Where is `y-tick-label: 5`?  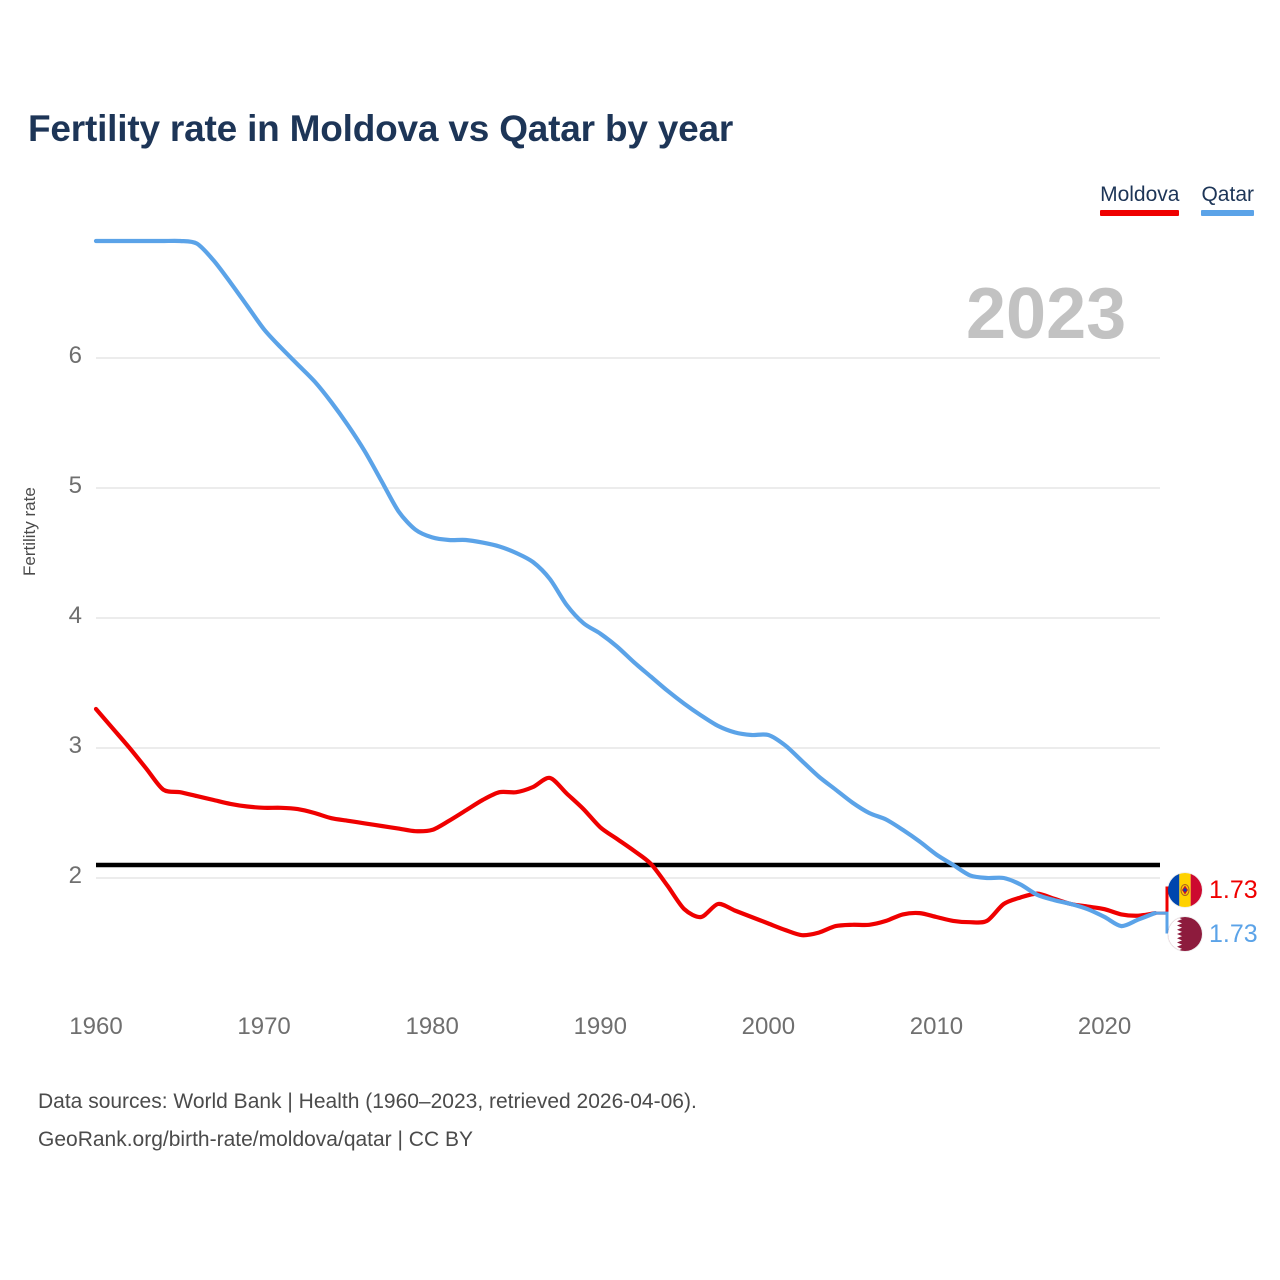 y-tick-label: 5 is located at coordinates (75, 485).